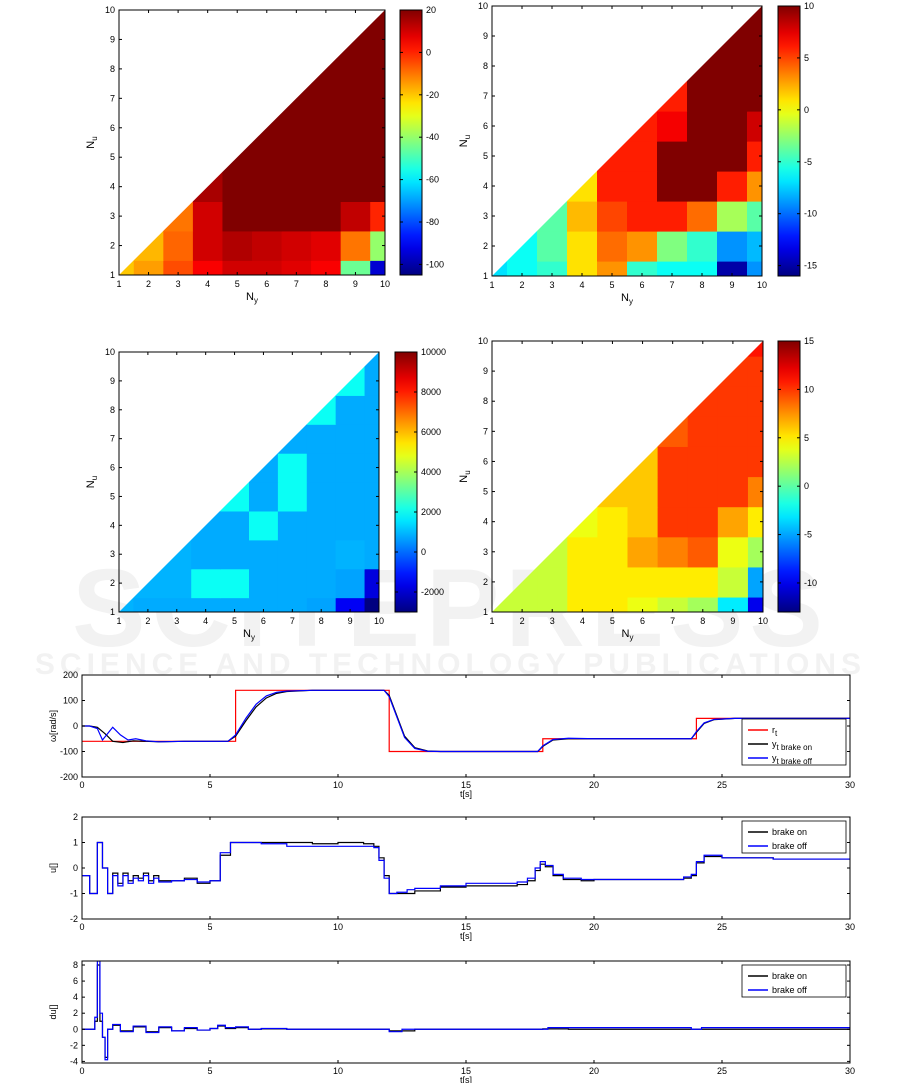 This screenshot has height=1083, width=901. What do you see at coordinates (53, 1011) in the screenshot?
I see `y-axis-label: du[]` at bounding box center [53, 1011].